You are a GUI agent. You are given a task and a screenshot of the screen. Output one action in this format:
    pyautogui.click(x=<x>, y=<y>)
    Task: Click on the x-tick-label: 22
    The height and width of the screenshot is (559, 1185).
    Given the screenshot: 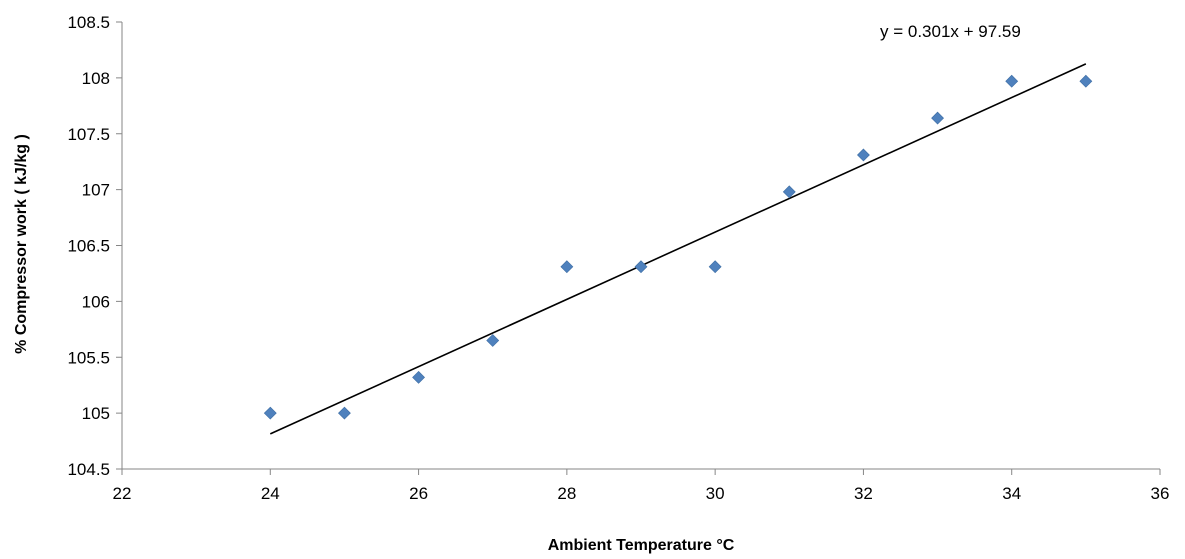 What is the action you would take?
    pyautogui.click(x=122, y=493)
    